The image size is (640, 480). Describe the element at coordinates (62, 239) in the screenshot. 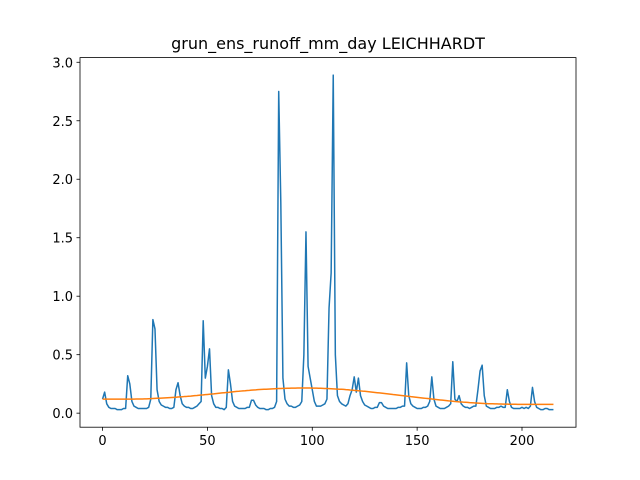

I see `y-tick-label: 1.5` at that location.